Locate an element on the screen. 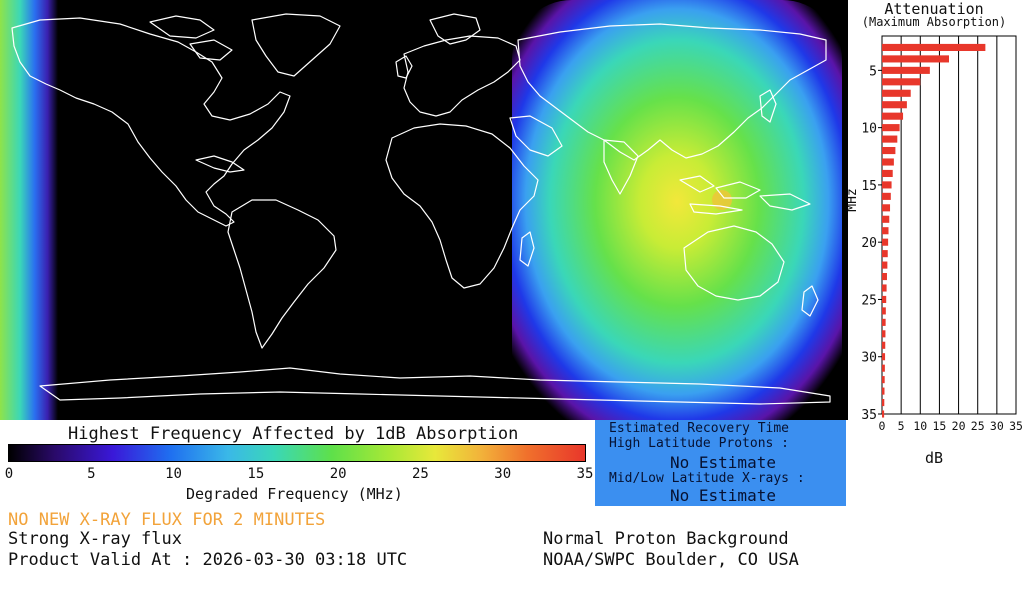 Image resolution: width=1024 pixels, height=598 pixels. colorbar-tick-label: 10 is located at coordinates (173, 474).